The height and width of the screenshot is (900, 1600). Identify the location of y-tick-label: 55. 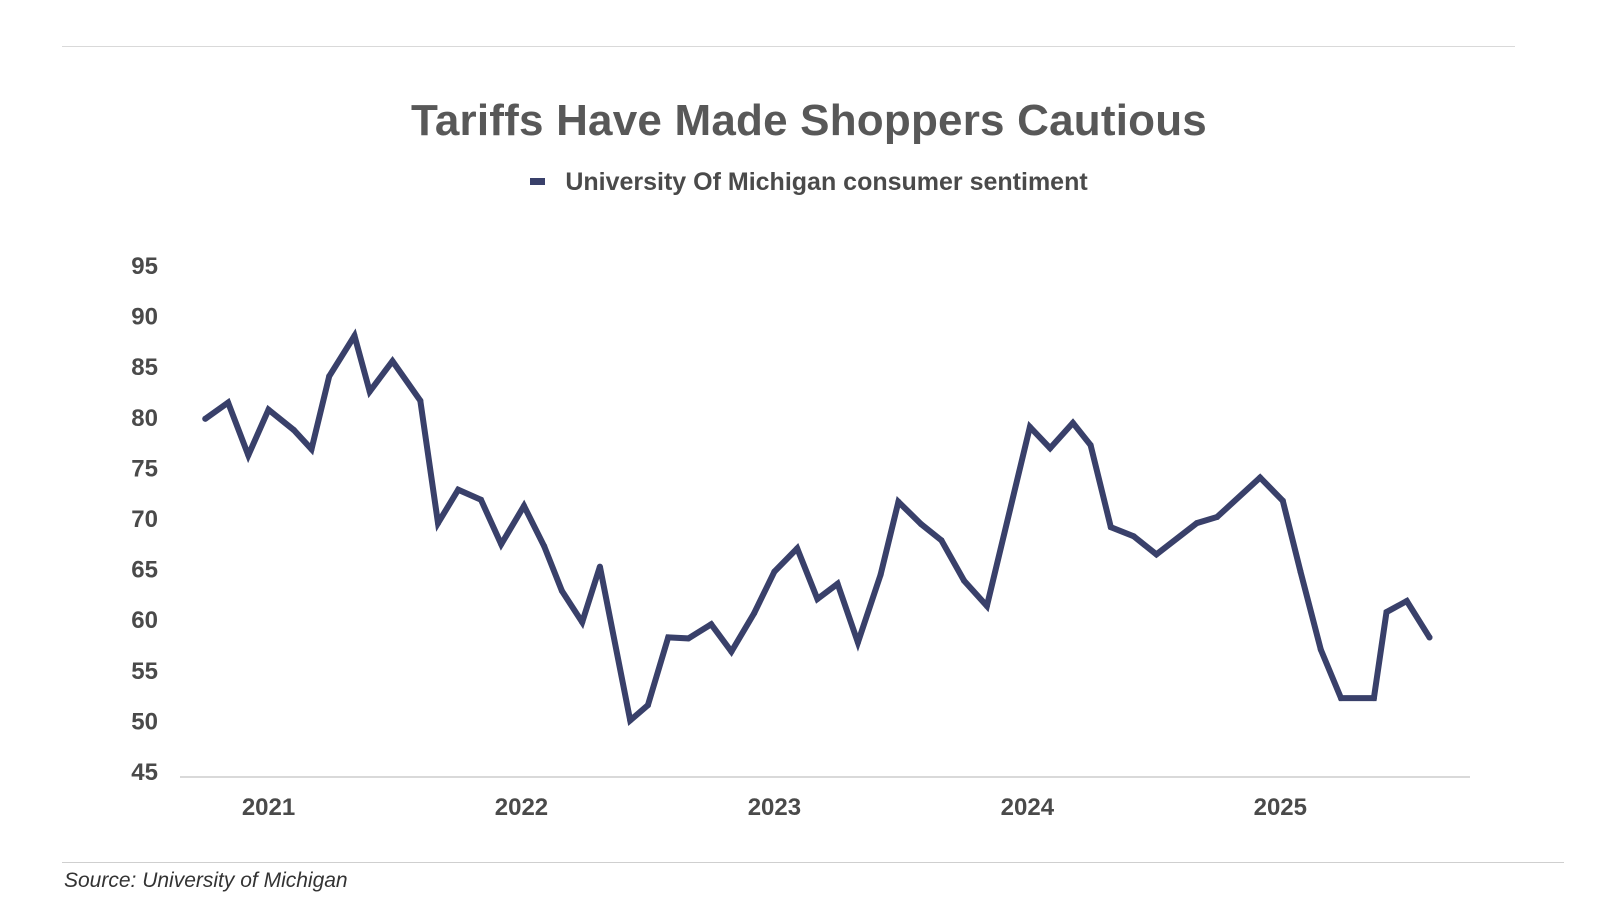
(144, 671).